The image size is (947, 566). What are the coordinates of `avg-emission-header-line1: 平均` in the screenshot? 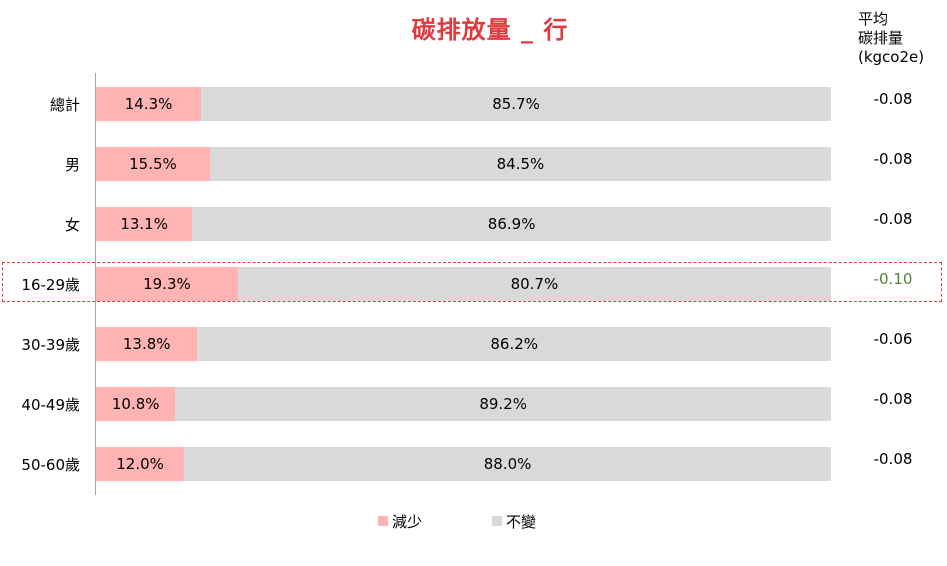 It's located at (873, 19).